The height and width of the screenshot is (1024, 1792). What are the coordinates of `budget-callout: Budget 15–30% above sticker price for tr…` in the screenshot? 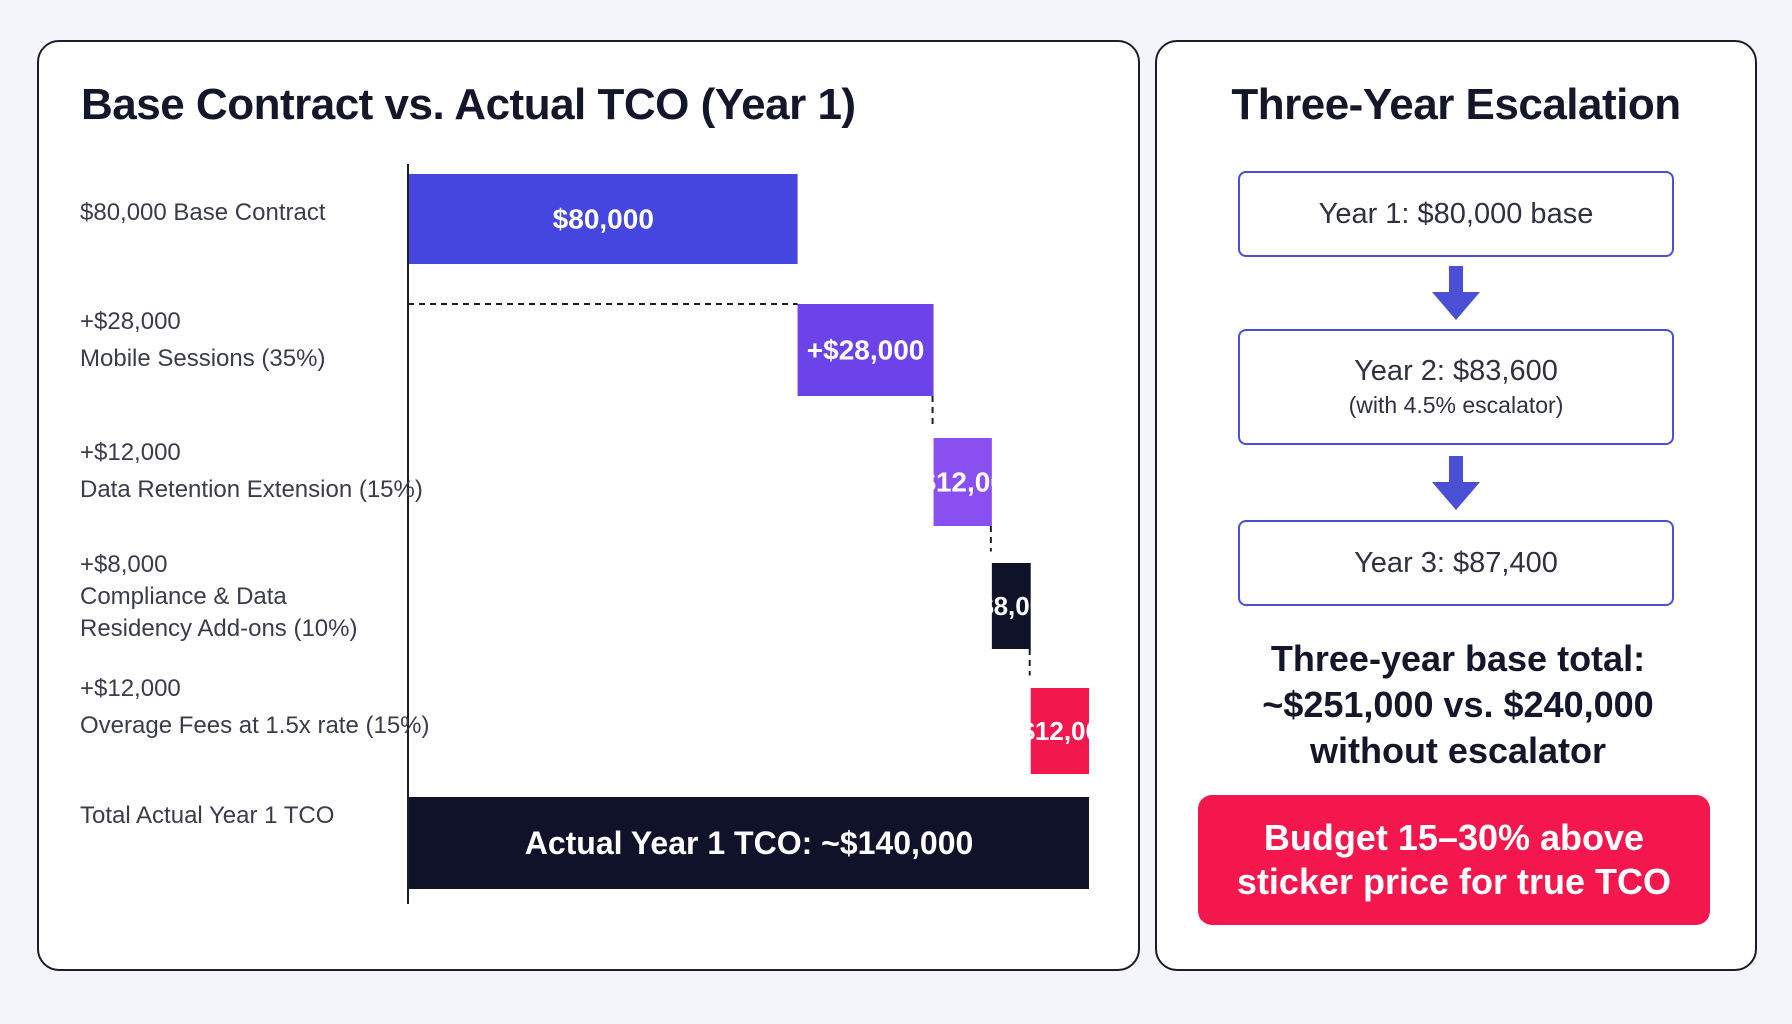 It's located at (1454, 860).